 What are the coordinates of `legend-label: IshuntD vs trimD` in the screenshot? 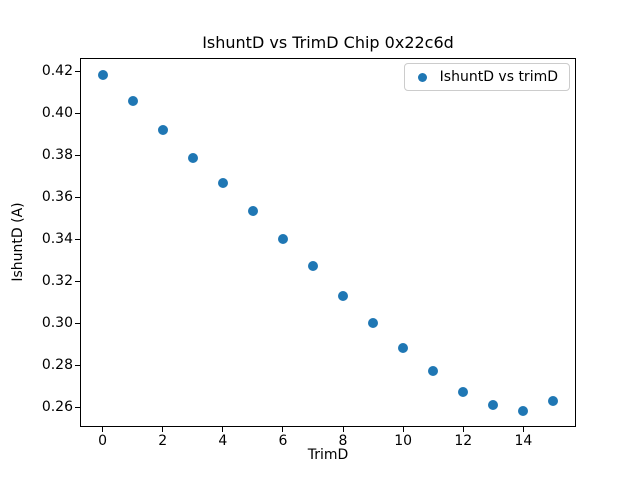 It's located at (498, 77).